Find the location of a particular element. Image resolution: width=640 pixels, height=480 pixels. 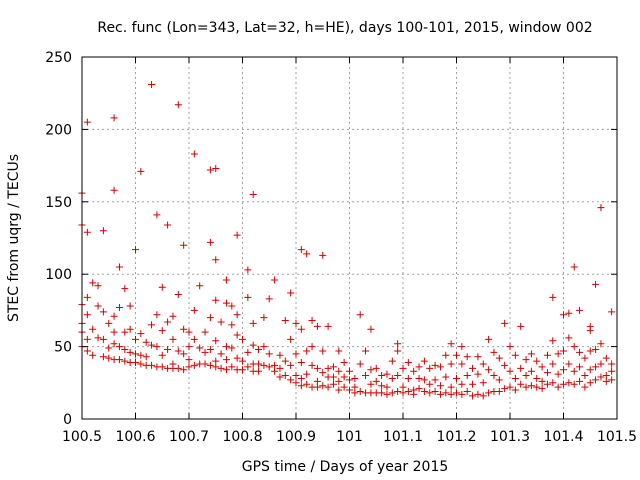

y-tick-label: 50 is located at coordinates (63, 348).